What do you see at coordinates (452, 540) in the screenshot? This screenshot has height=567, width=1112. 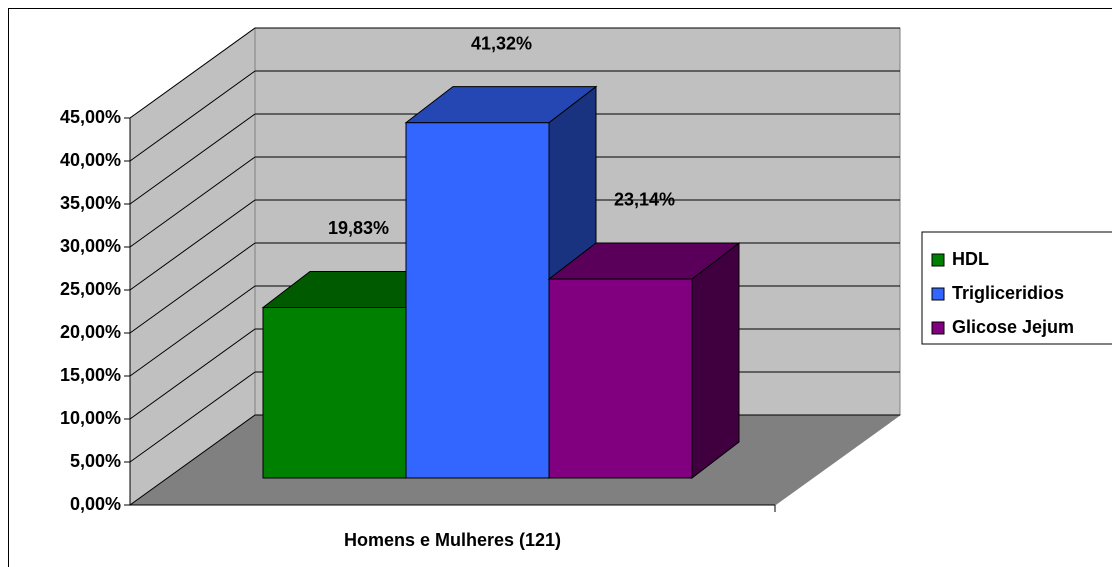 I see `x-tick-label: Homens e Mulheres (121)` at bounding box center [452, 540].